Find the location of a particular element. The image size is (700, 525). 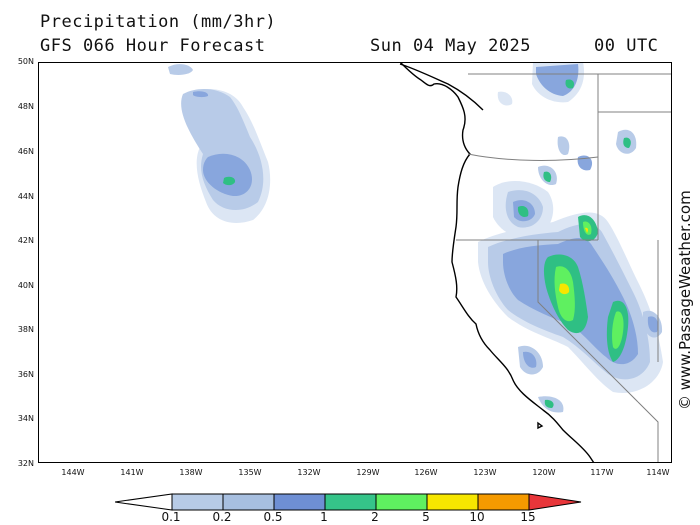

precip-mt-green is located at coordinates (627, 142).